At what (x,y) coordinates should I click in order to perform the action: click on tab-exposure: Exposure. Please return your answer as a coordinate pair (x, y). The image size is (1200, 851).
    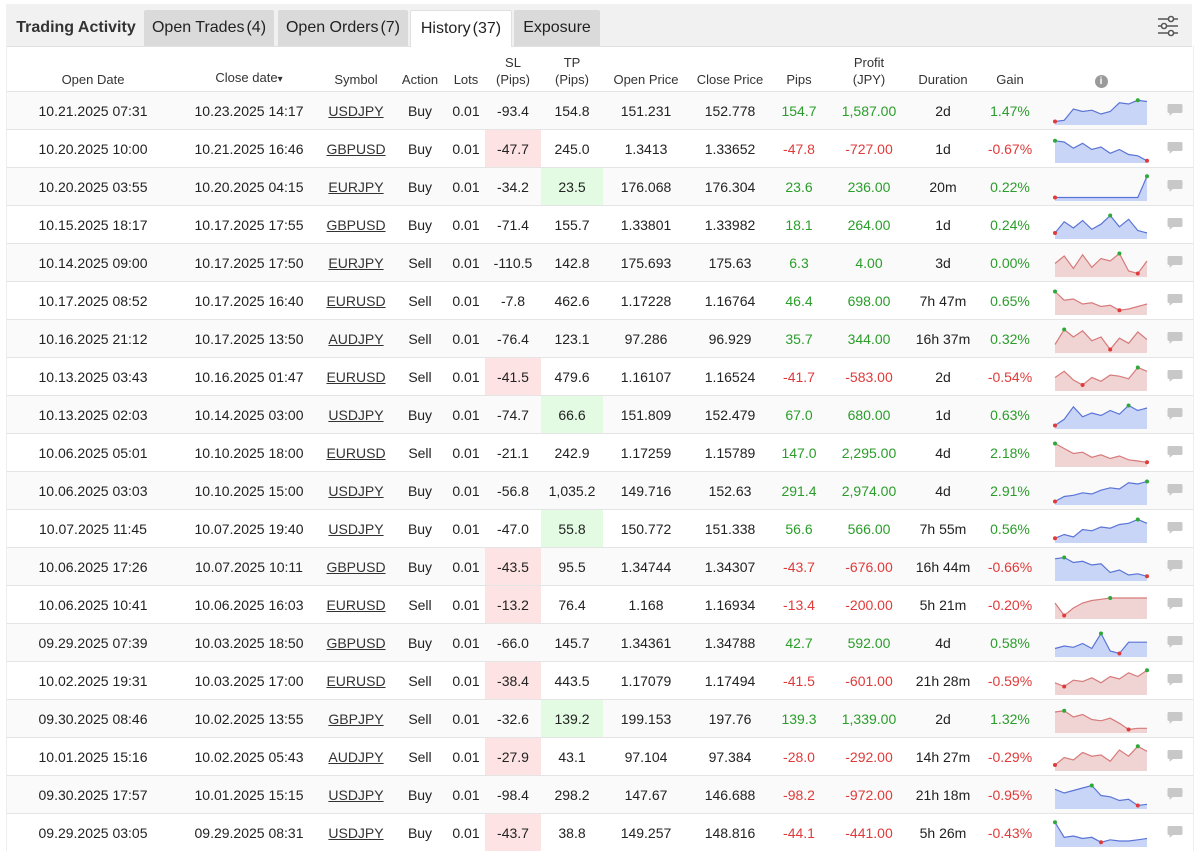
    Looking at the image, I should click on (557, 28).